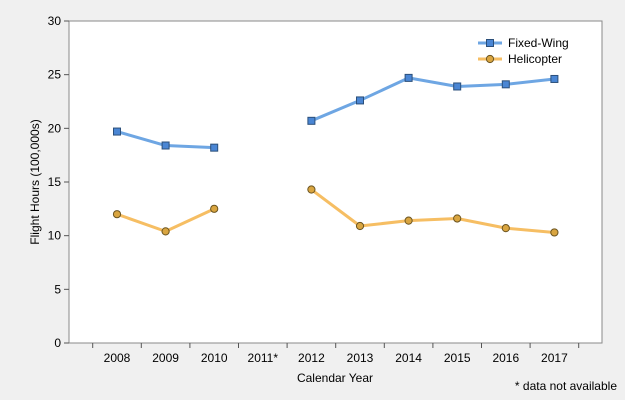 This screenshot has width=625, height=400. What do you see at coordinates (505, 358) in the screenshot?
I see `x-tick-label: 2016` at bounding box center [505, 358].